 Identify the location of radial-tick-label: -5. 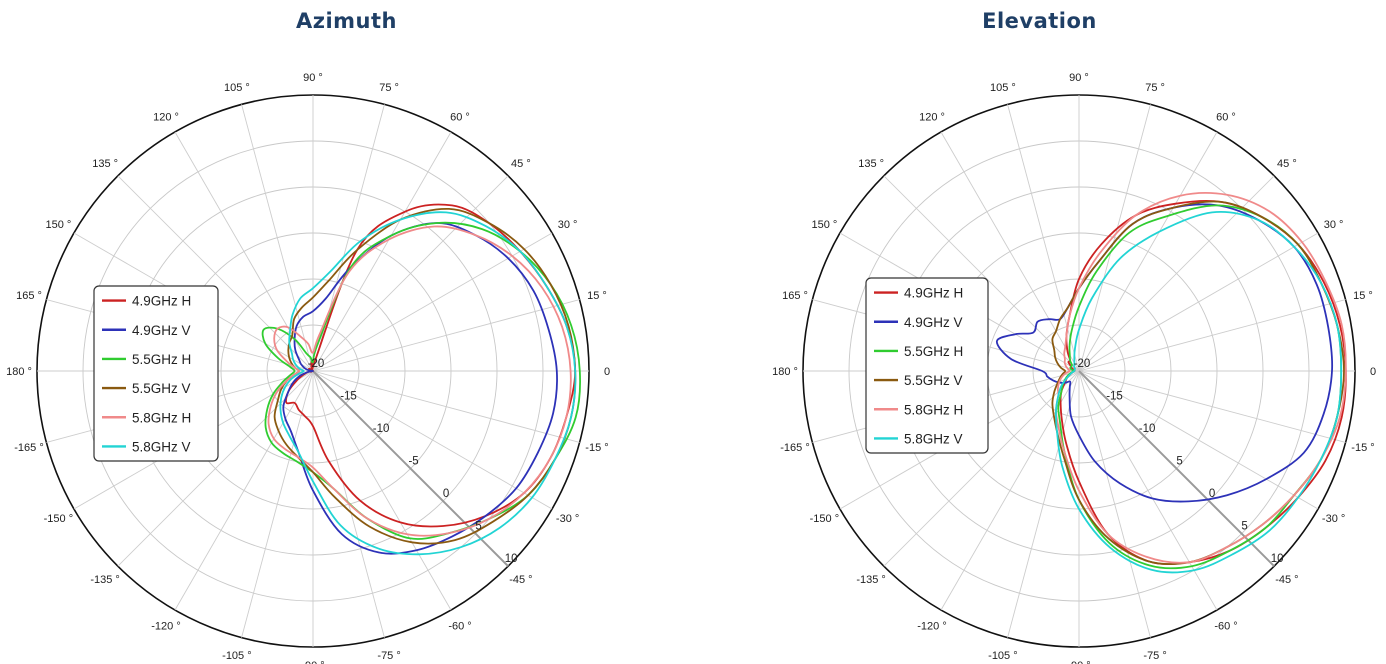
(413, 462).